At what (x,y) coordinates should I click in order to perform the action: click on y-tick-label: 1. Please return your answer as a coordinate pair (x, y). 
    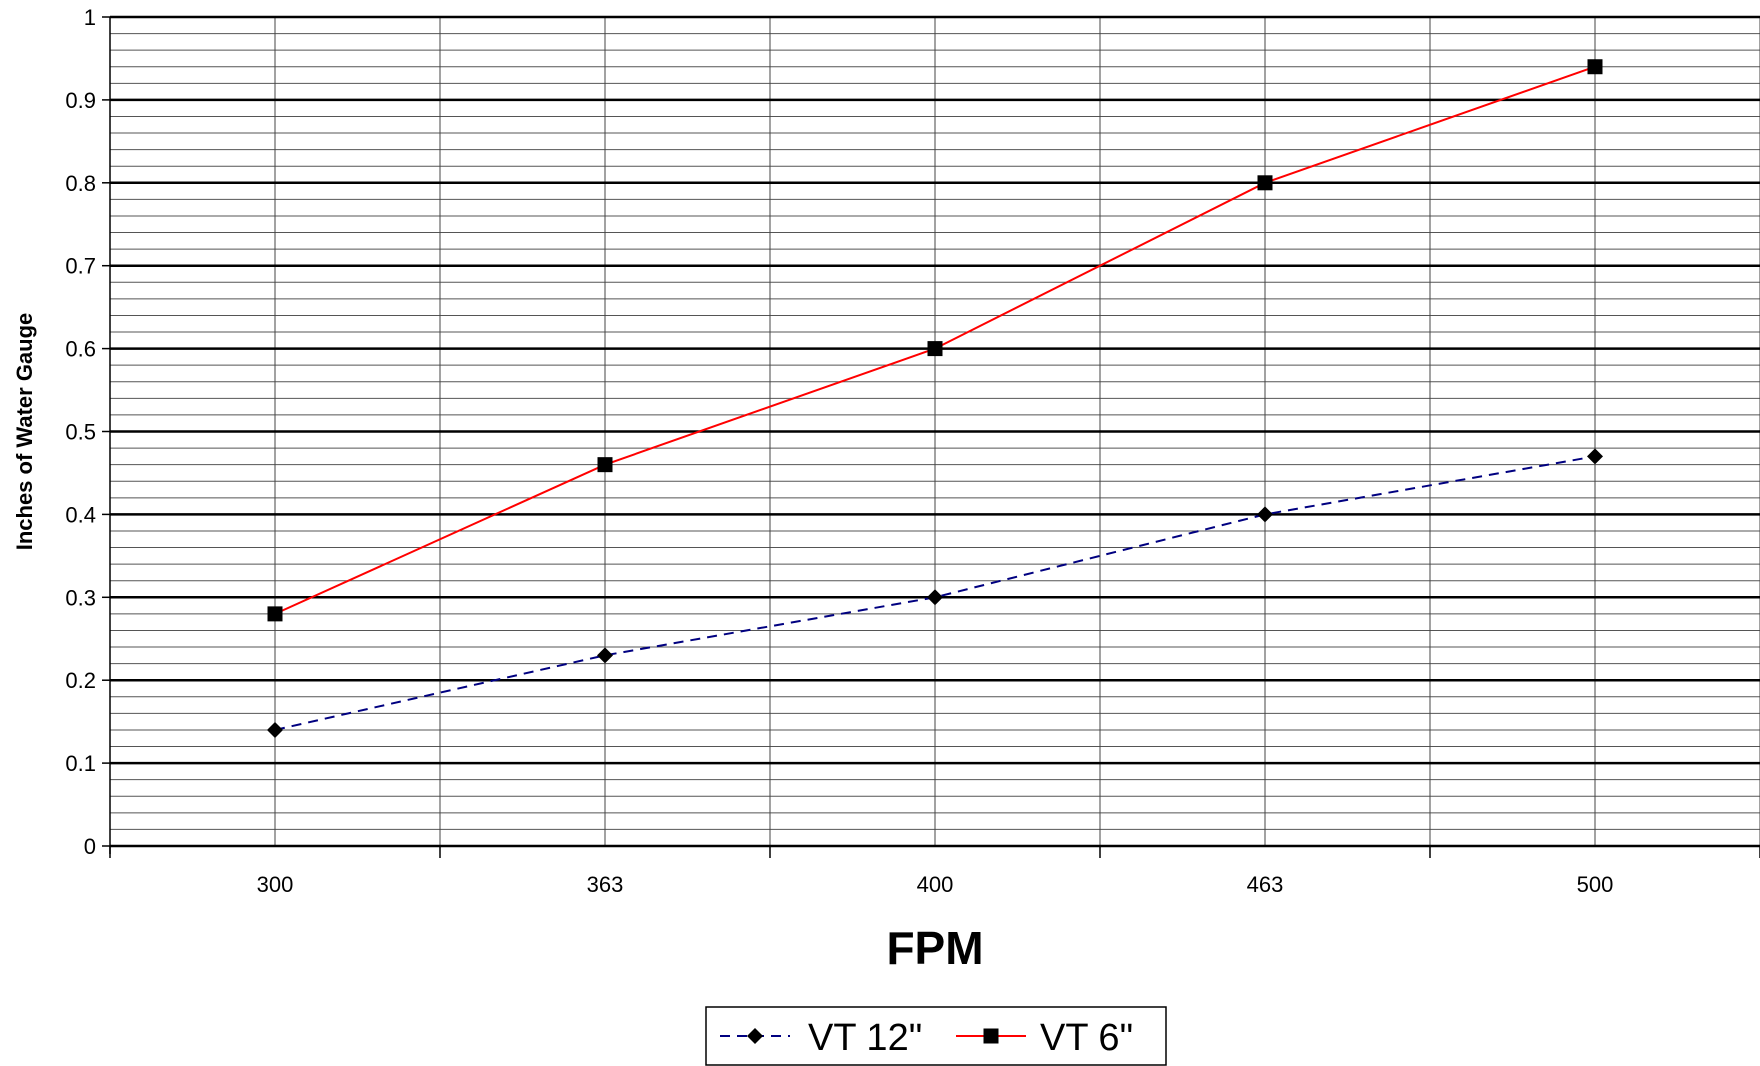
    Looking at the image, I should click on (90, 17).